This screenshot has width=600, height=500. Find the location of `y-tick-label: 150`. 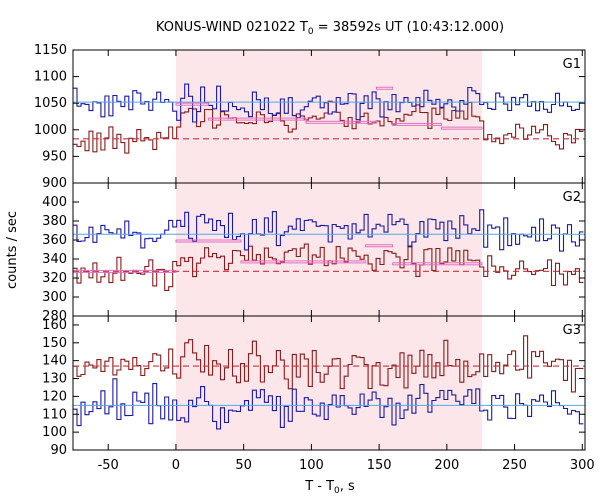

y-tick-label: 150 is located at coordinates (54, 343).